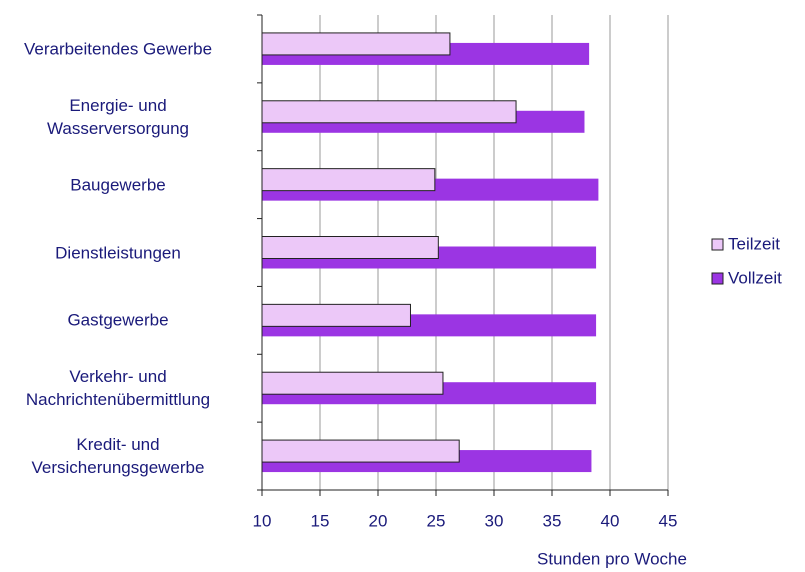 Image resolution: width=805 pixels, height=572 pixels. I want to click on x-tick-label: 30, so click(494, 520).